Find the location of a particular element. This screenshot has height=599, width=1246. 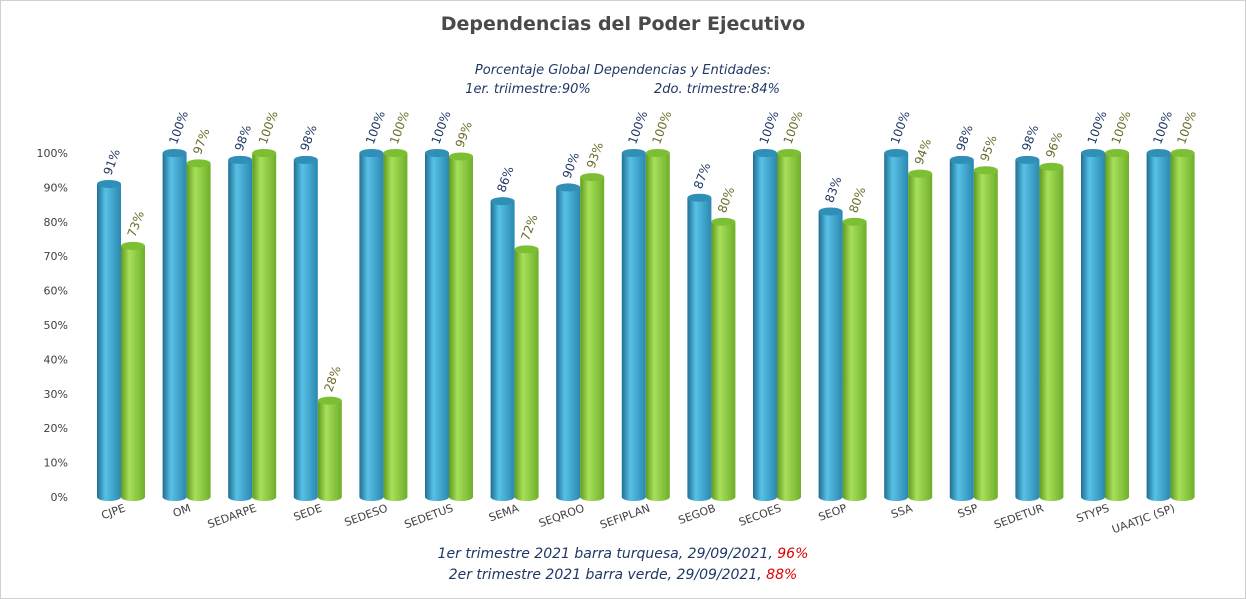

data-label: 83% is located at coordinates (833, 190).